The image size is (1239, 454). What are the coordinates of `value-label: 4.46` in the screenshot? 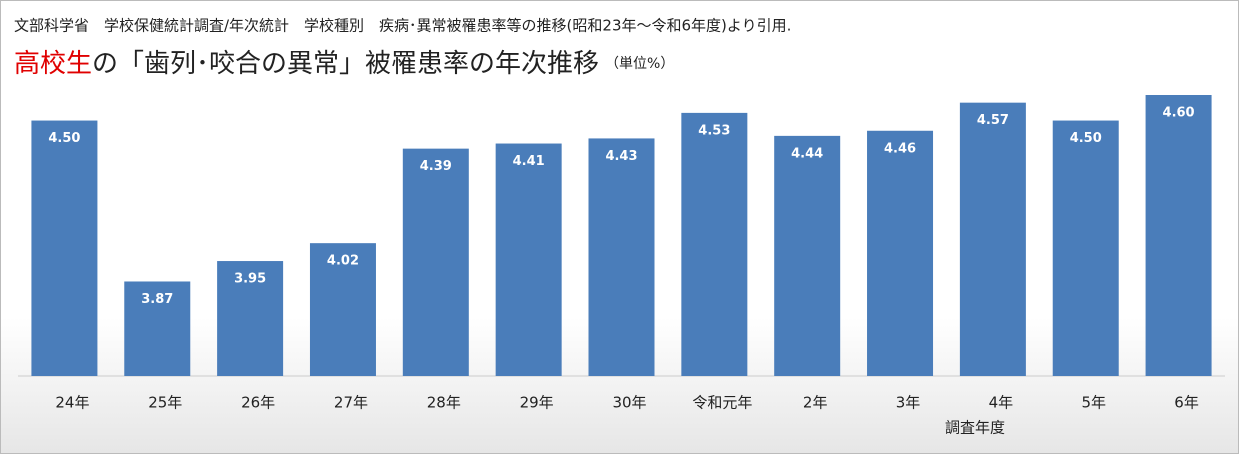 It's located at (900, 148).